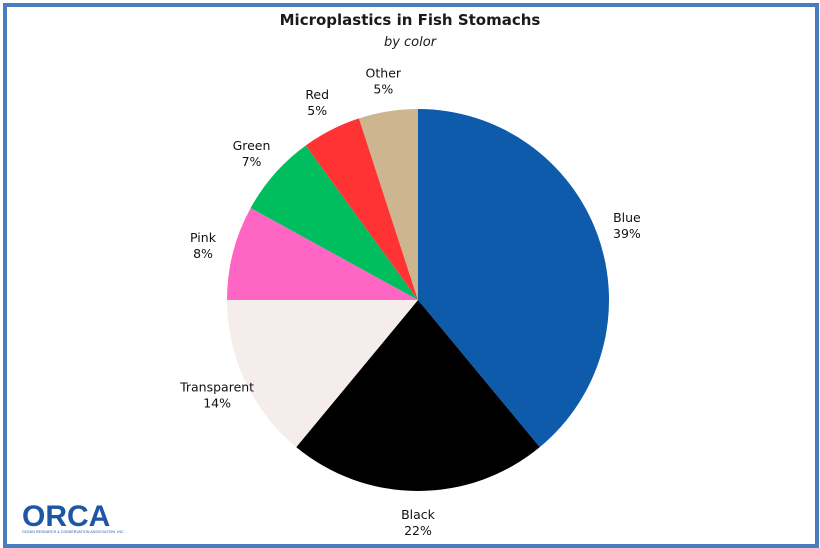 The width and height of the screenshot is (820, 548). What do you see at coordinates (322, 374) in the screenshot?
I see `pie-slice-transparent` at bounding box center [322, 374].